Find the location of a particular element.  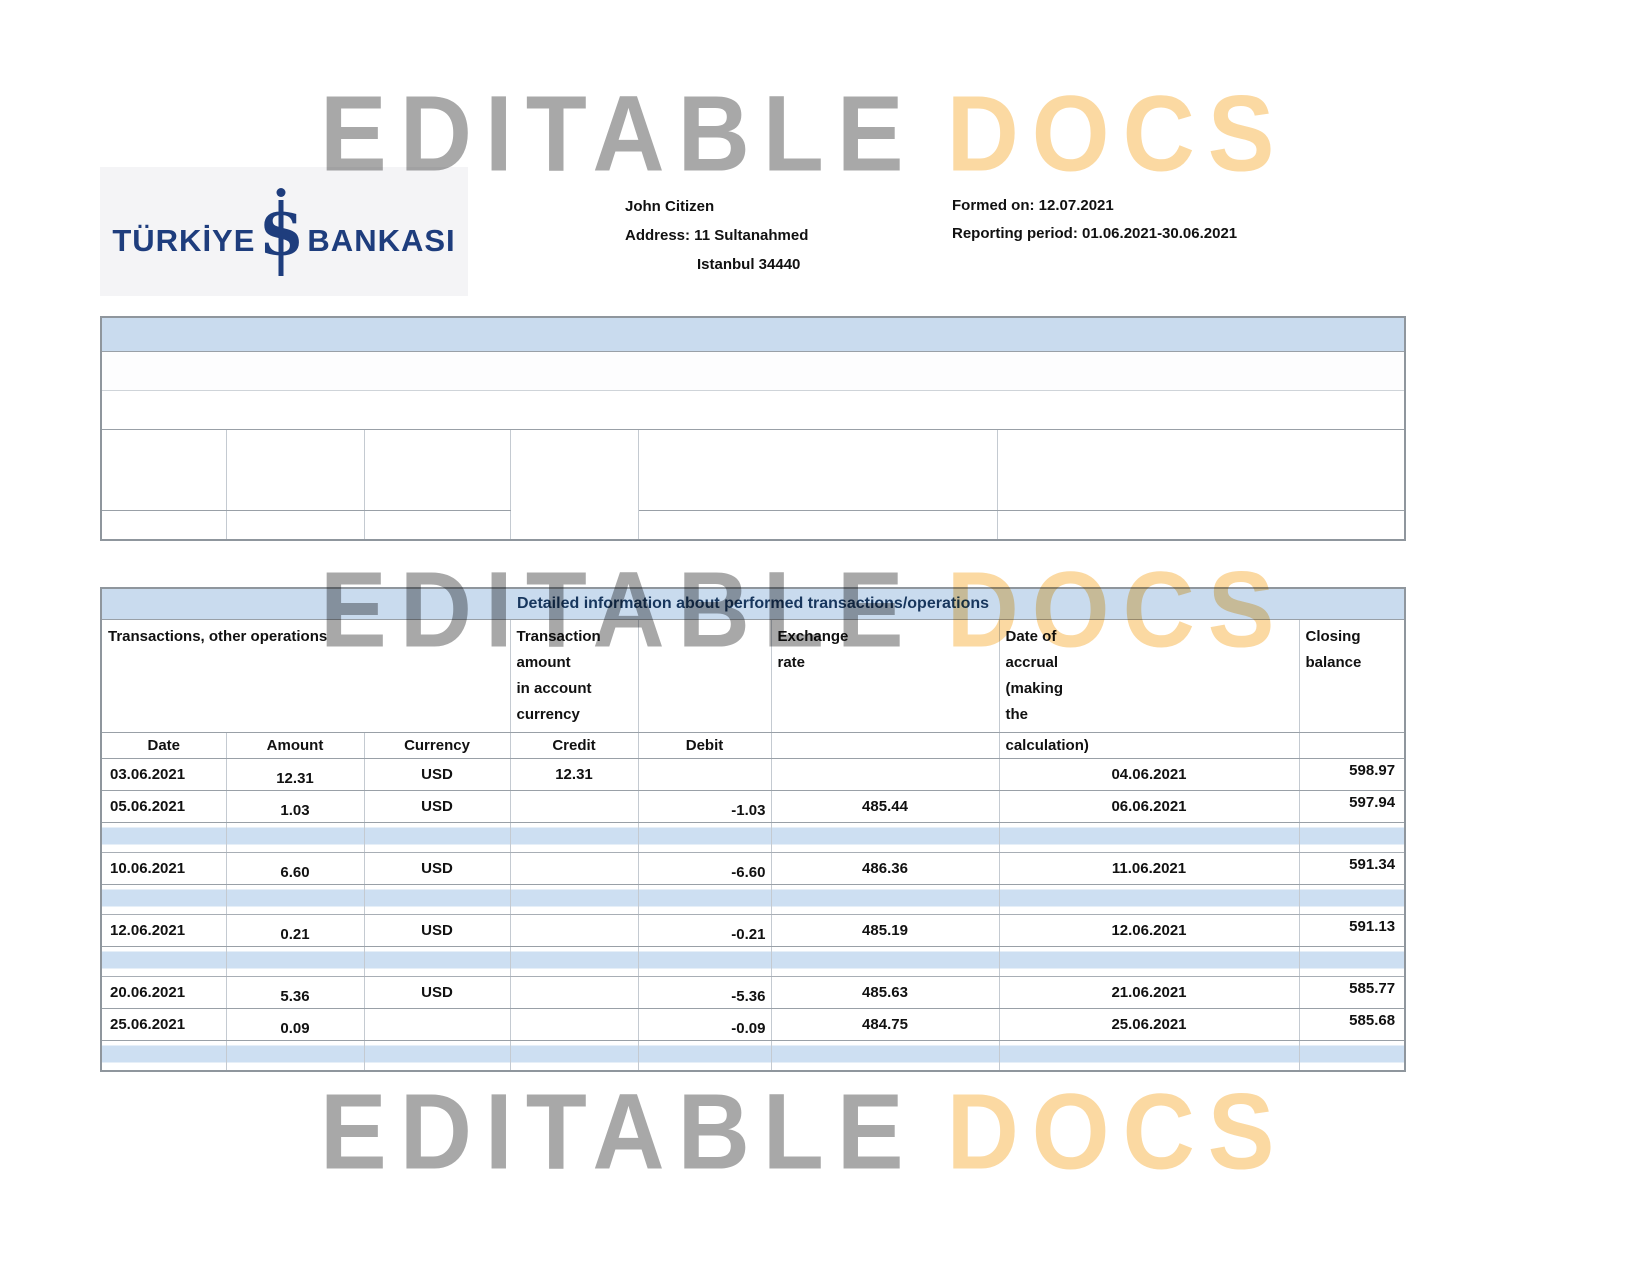

cell-closing: 598.97 is located at coordinates (1352, 774).